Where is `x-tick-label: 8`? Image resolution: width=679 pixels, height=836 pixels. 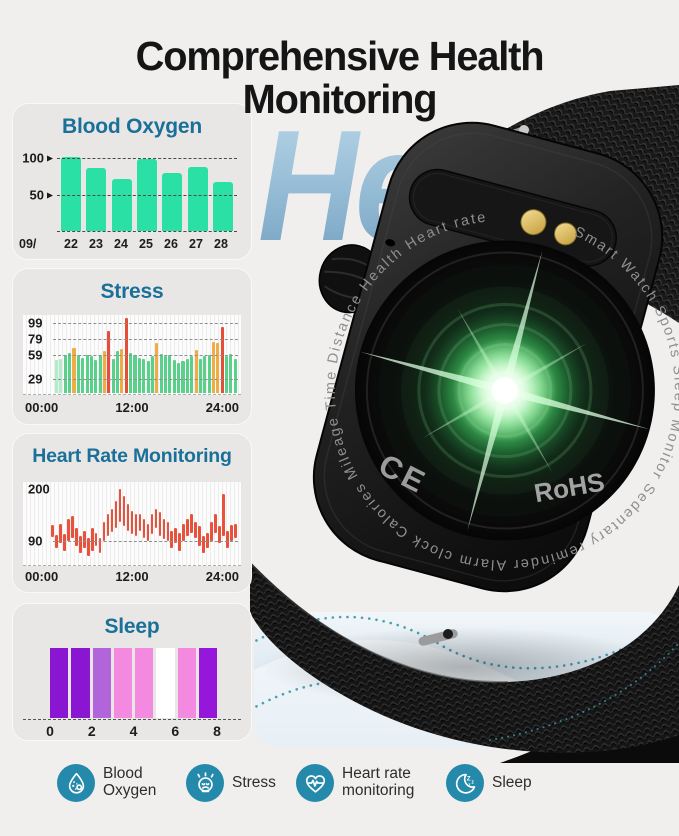
x-tick-label: 8 is located at coordinates (217, 731).